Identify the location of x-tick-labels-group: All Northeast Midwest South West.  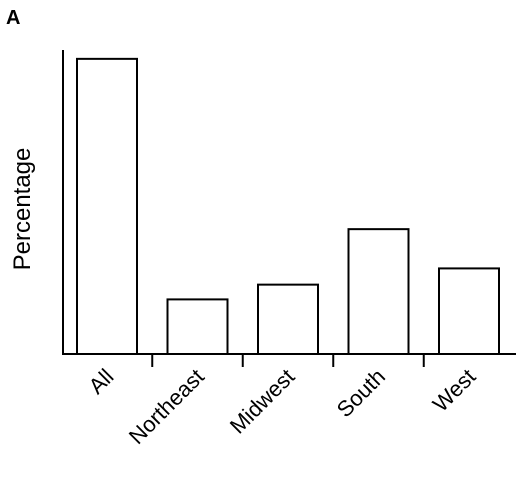
(282, 406).